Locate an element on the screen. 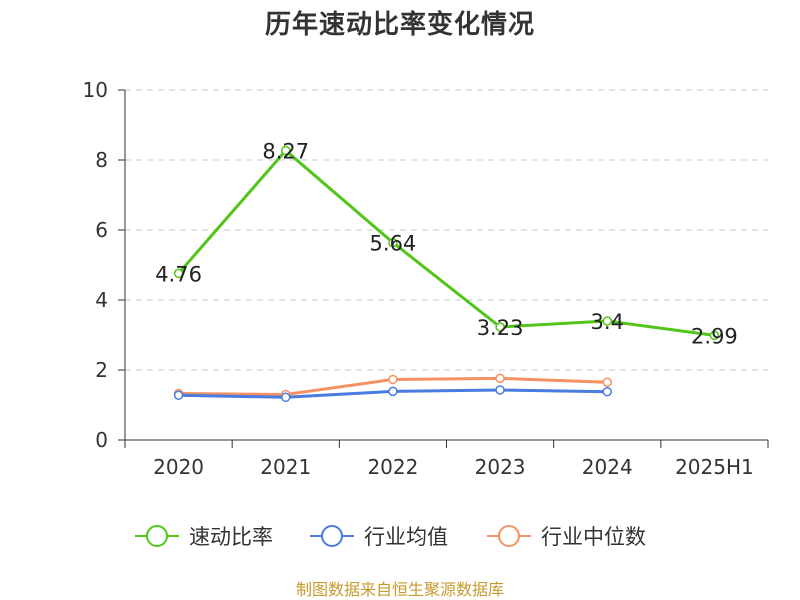 The width and height of the screenshot is (800, 600). x-tick-label: 2023 is located at coordinates (500, 467).